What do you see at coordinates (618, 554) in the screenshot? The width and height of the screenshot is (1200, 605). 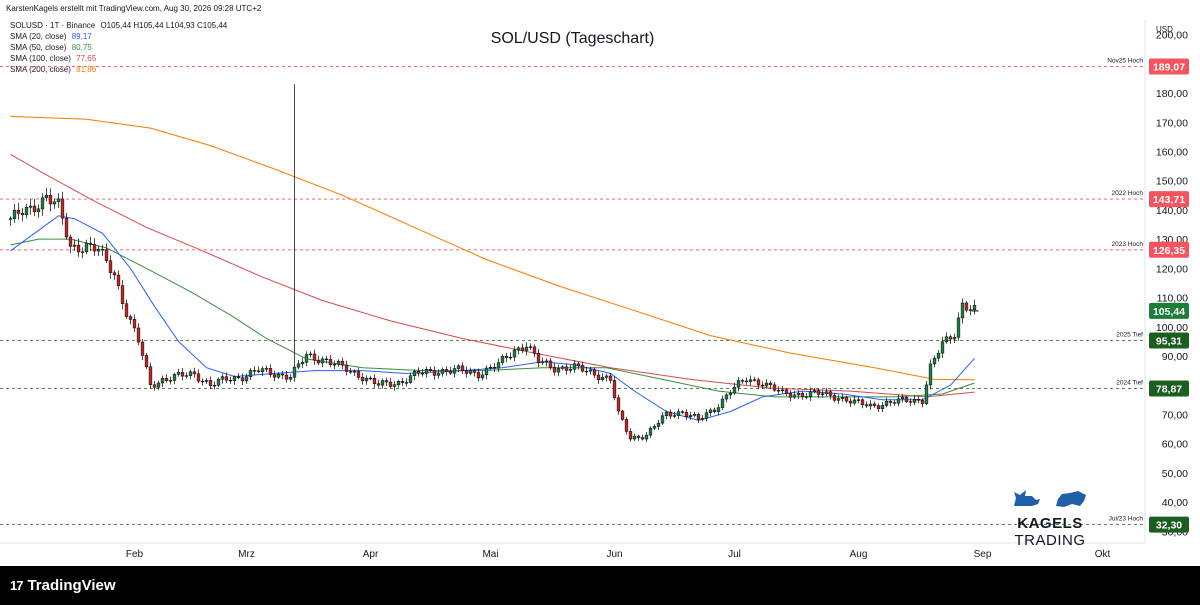 I see `time-axis: Feb Mrz Apr Mai Jun Jul Aug Sep Okt` at bounding box center [618, 554].